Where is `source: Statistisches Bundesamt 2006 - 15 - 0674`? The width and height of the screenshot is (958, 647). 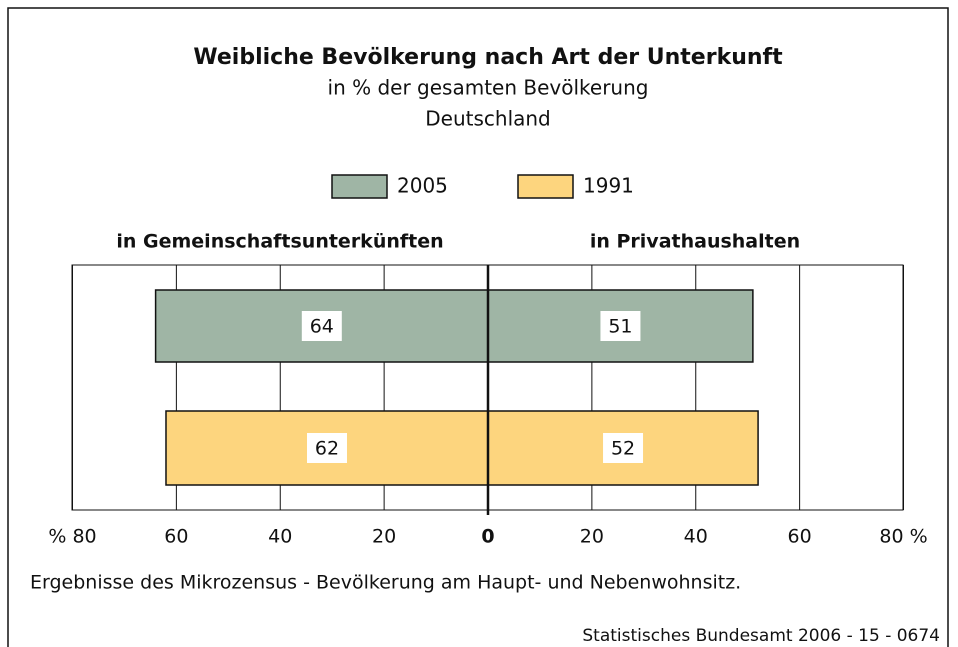
source: Statistisches Bundesamt 2006 - 15 - 0674 is located at coordinates (761, 636).